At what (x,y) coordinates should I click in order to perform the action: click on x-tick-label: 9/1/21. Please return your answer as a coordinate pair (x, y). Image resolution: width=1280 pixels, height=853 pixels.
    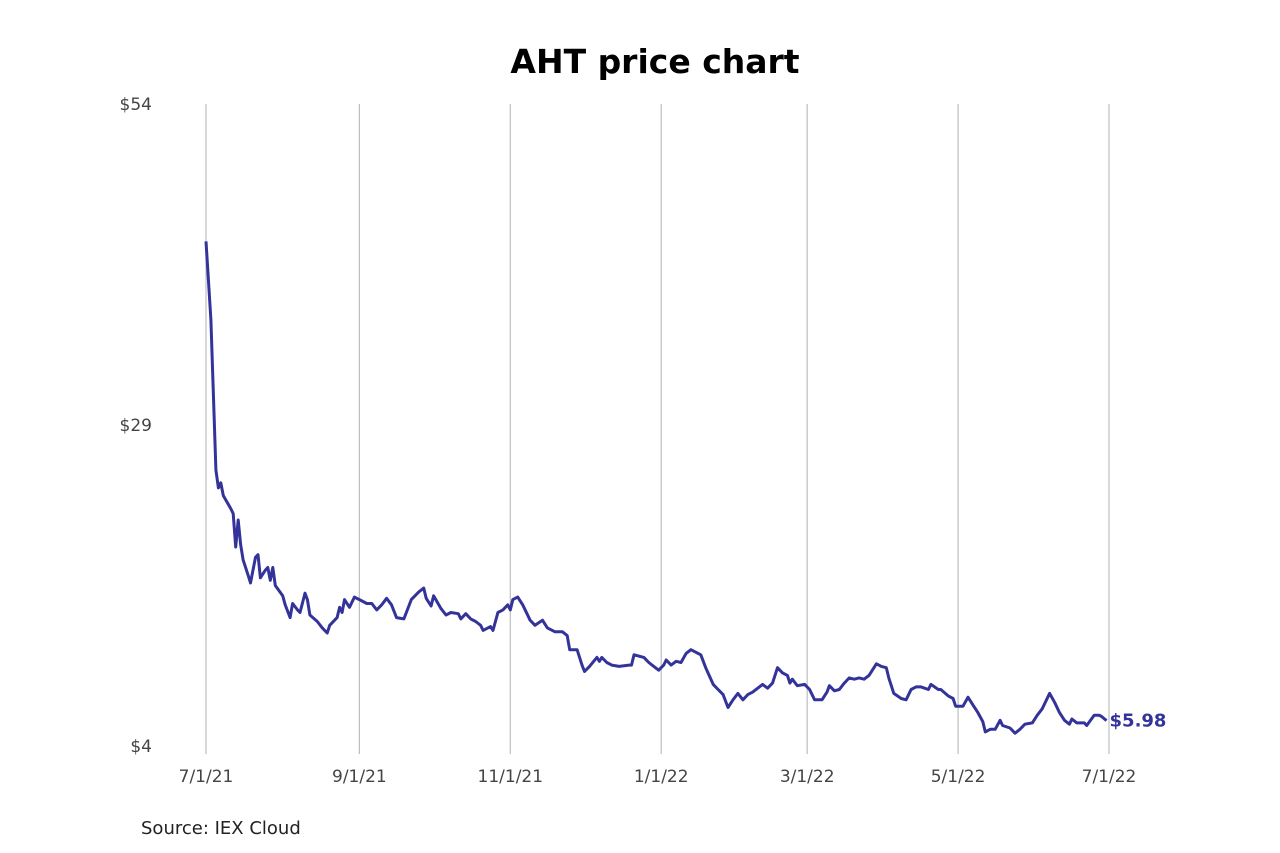
    Looking at the image, I should click on (359, 777).